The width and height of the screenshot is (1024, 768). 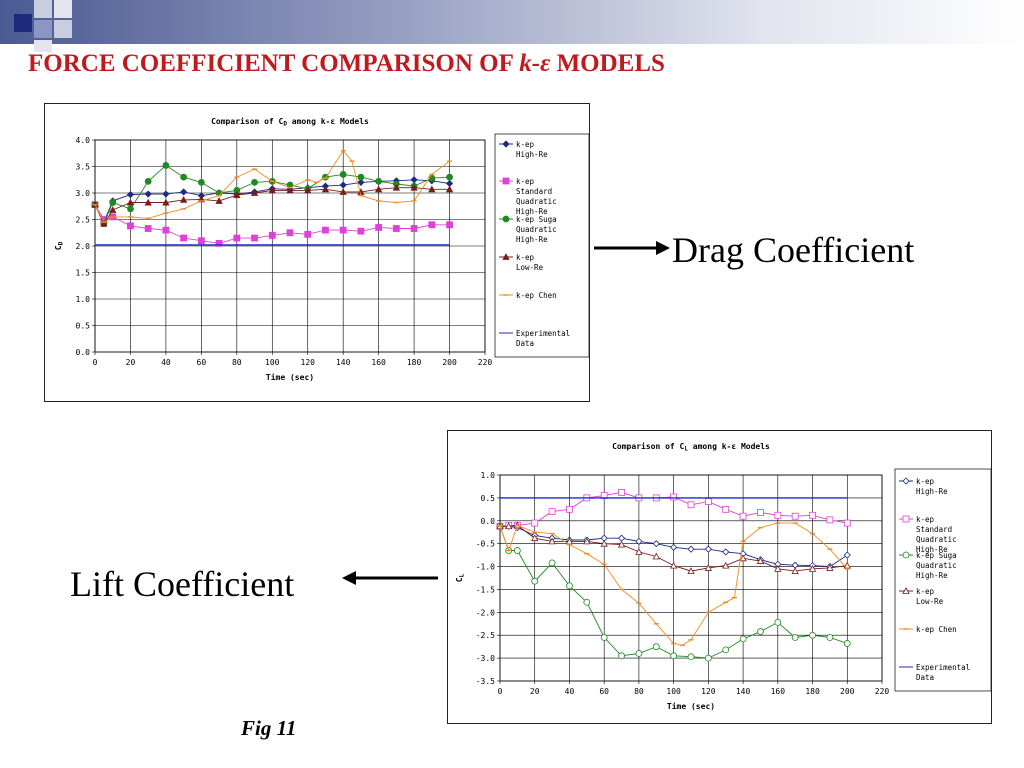 What do you see at coordinates (378, 362) in the screenshot?
I see `x-tick-label: 160` at bounding box center [378, 362].